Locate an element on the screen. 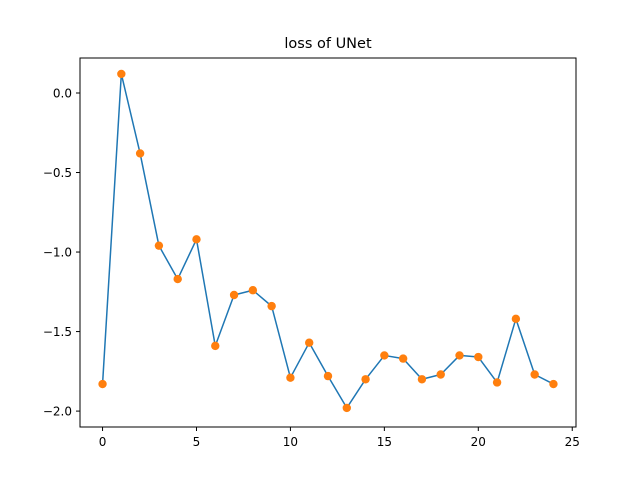 The width and height of the screenshot is (640, 480). x-tick-label: 15 is located at coordinates (384, 442).